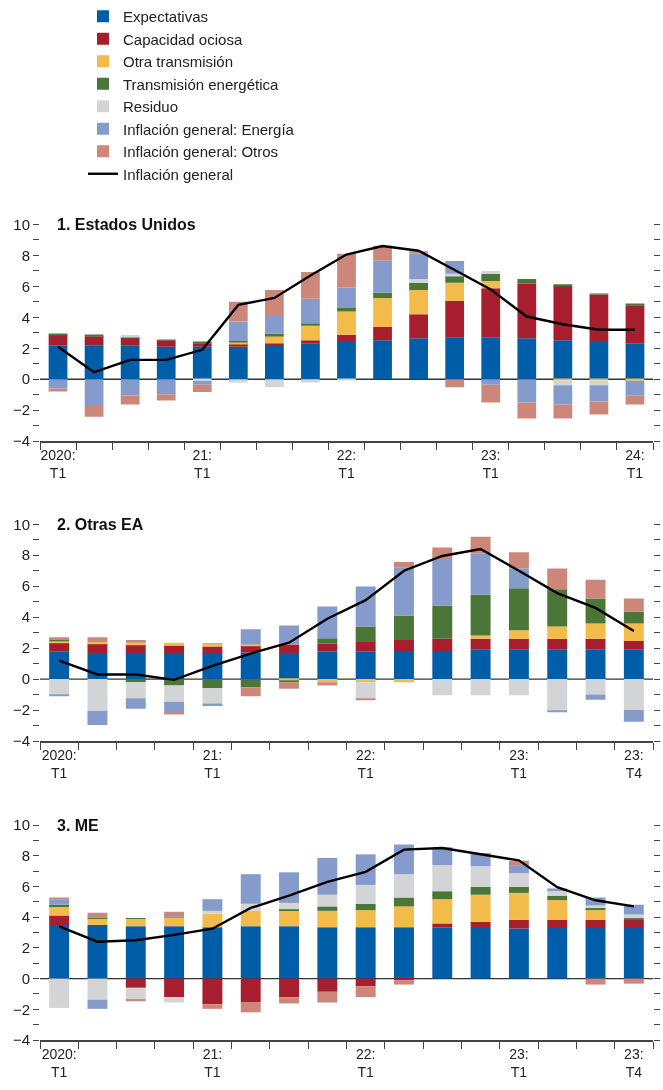 The image size is (663, 1090). Describe the element at coordinates (126, 224) in the screenshot. I see `chart-title: 1. Estados Unidos` at that location.